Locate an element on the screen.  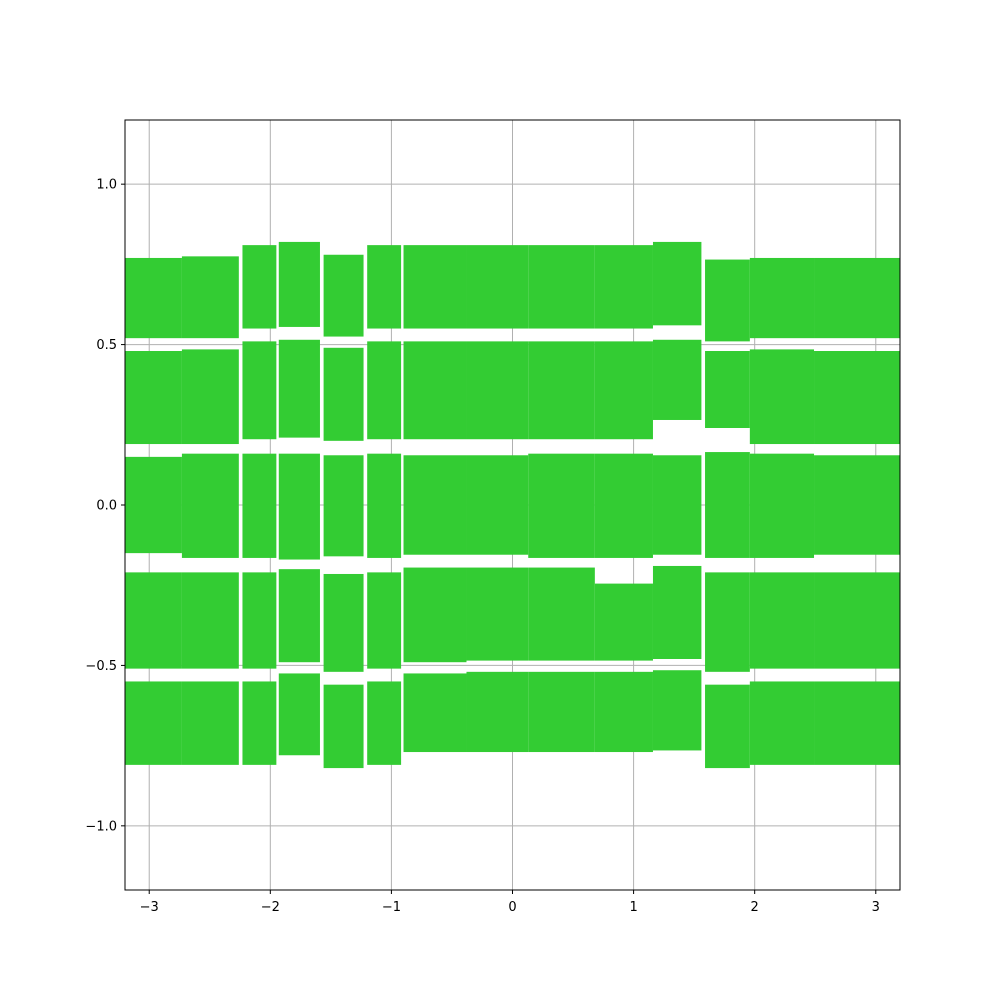
y-tick-label: 0.0 is located at coordinates (106, 506).